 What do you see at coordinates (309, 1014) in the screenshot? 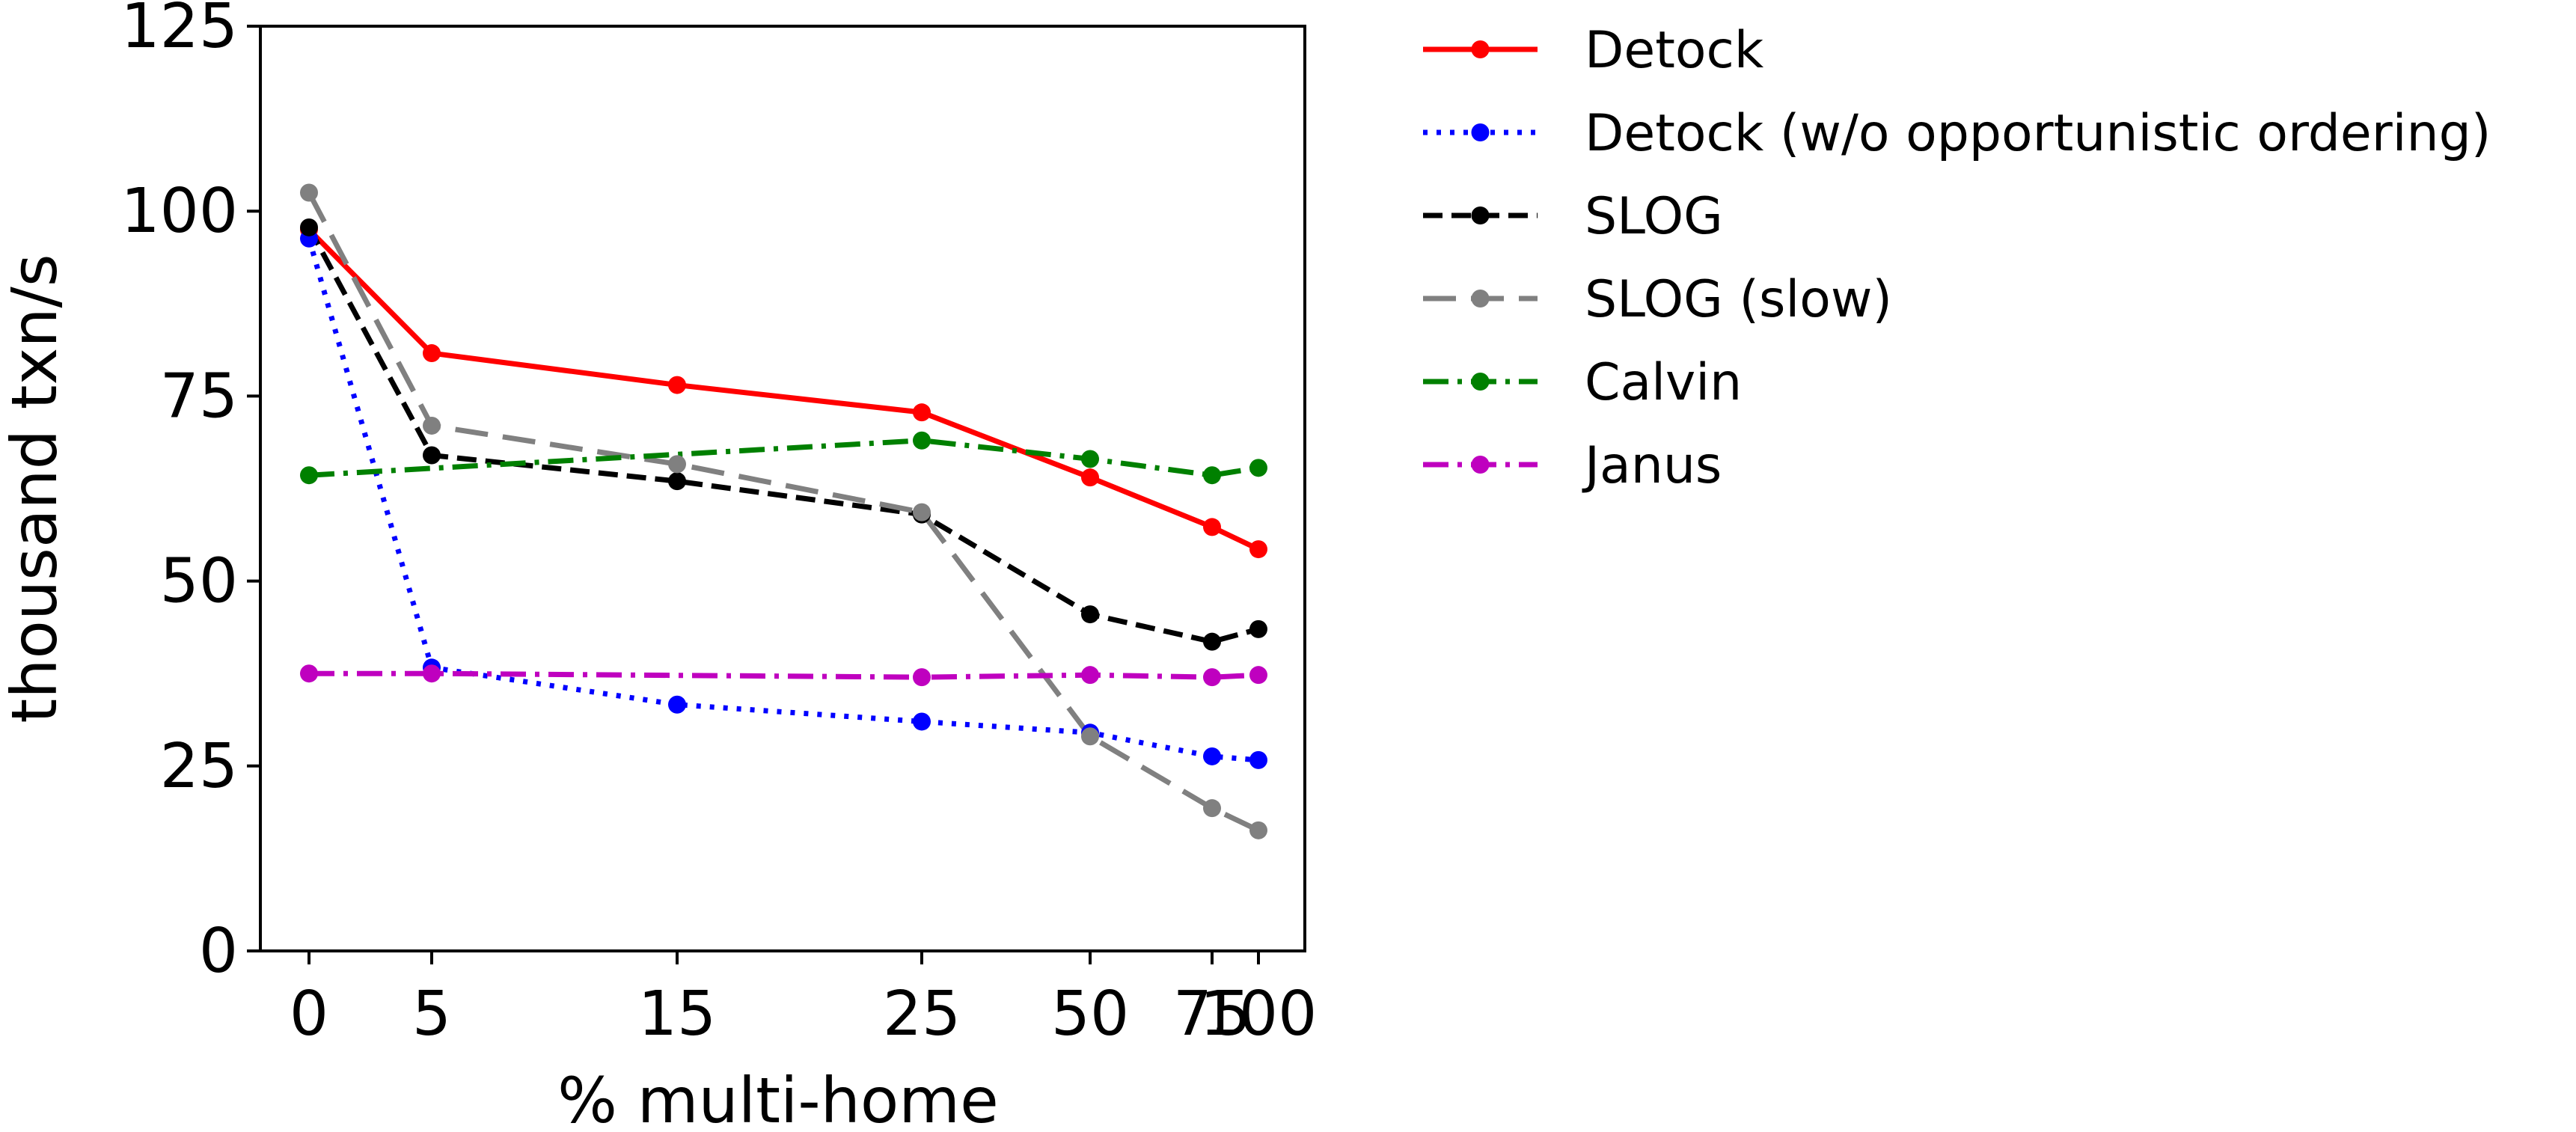
I see `x-tick-label: 0` at bounding box center [309, 1014].